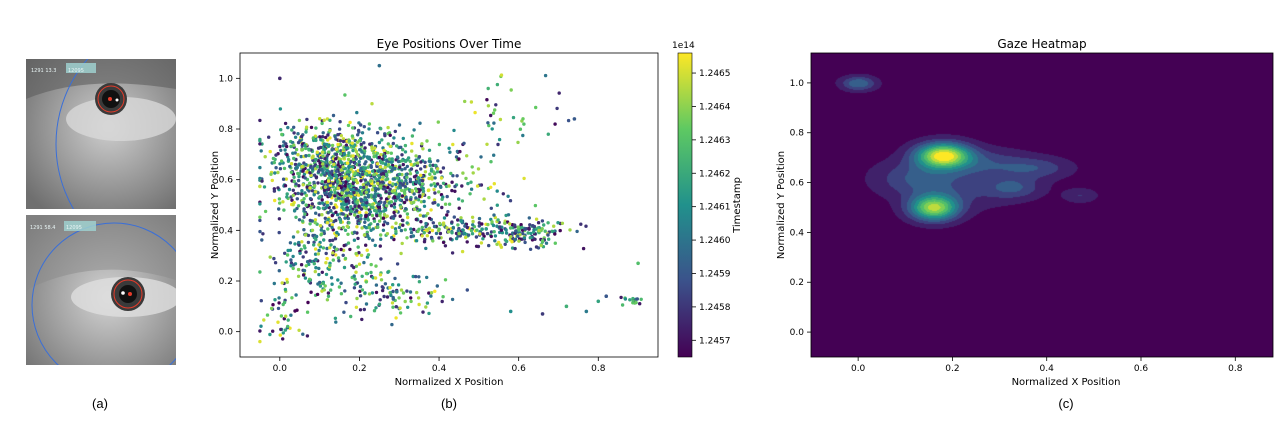  What do you see at coordinates (1066, 382) in the screenshot?
I see `heatmap-xlabel: Normalized X Position` at bounding box center [1066, 382].